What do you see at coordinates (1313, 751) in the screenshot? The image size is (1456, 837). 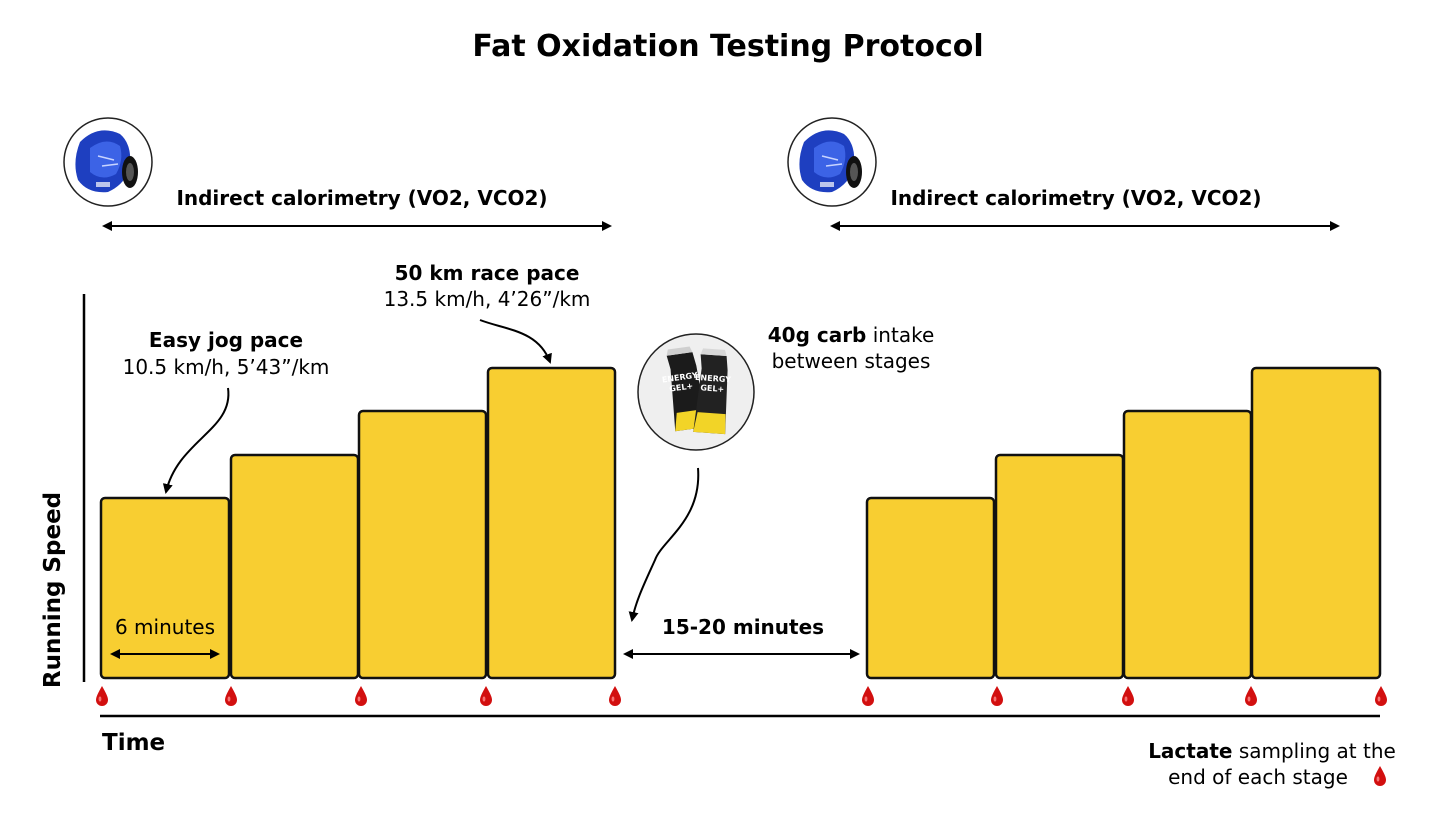 I see `lactate-legend-rest: sampling at the` at bounding box center [1313, 751].